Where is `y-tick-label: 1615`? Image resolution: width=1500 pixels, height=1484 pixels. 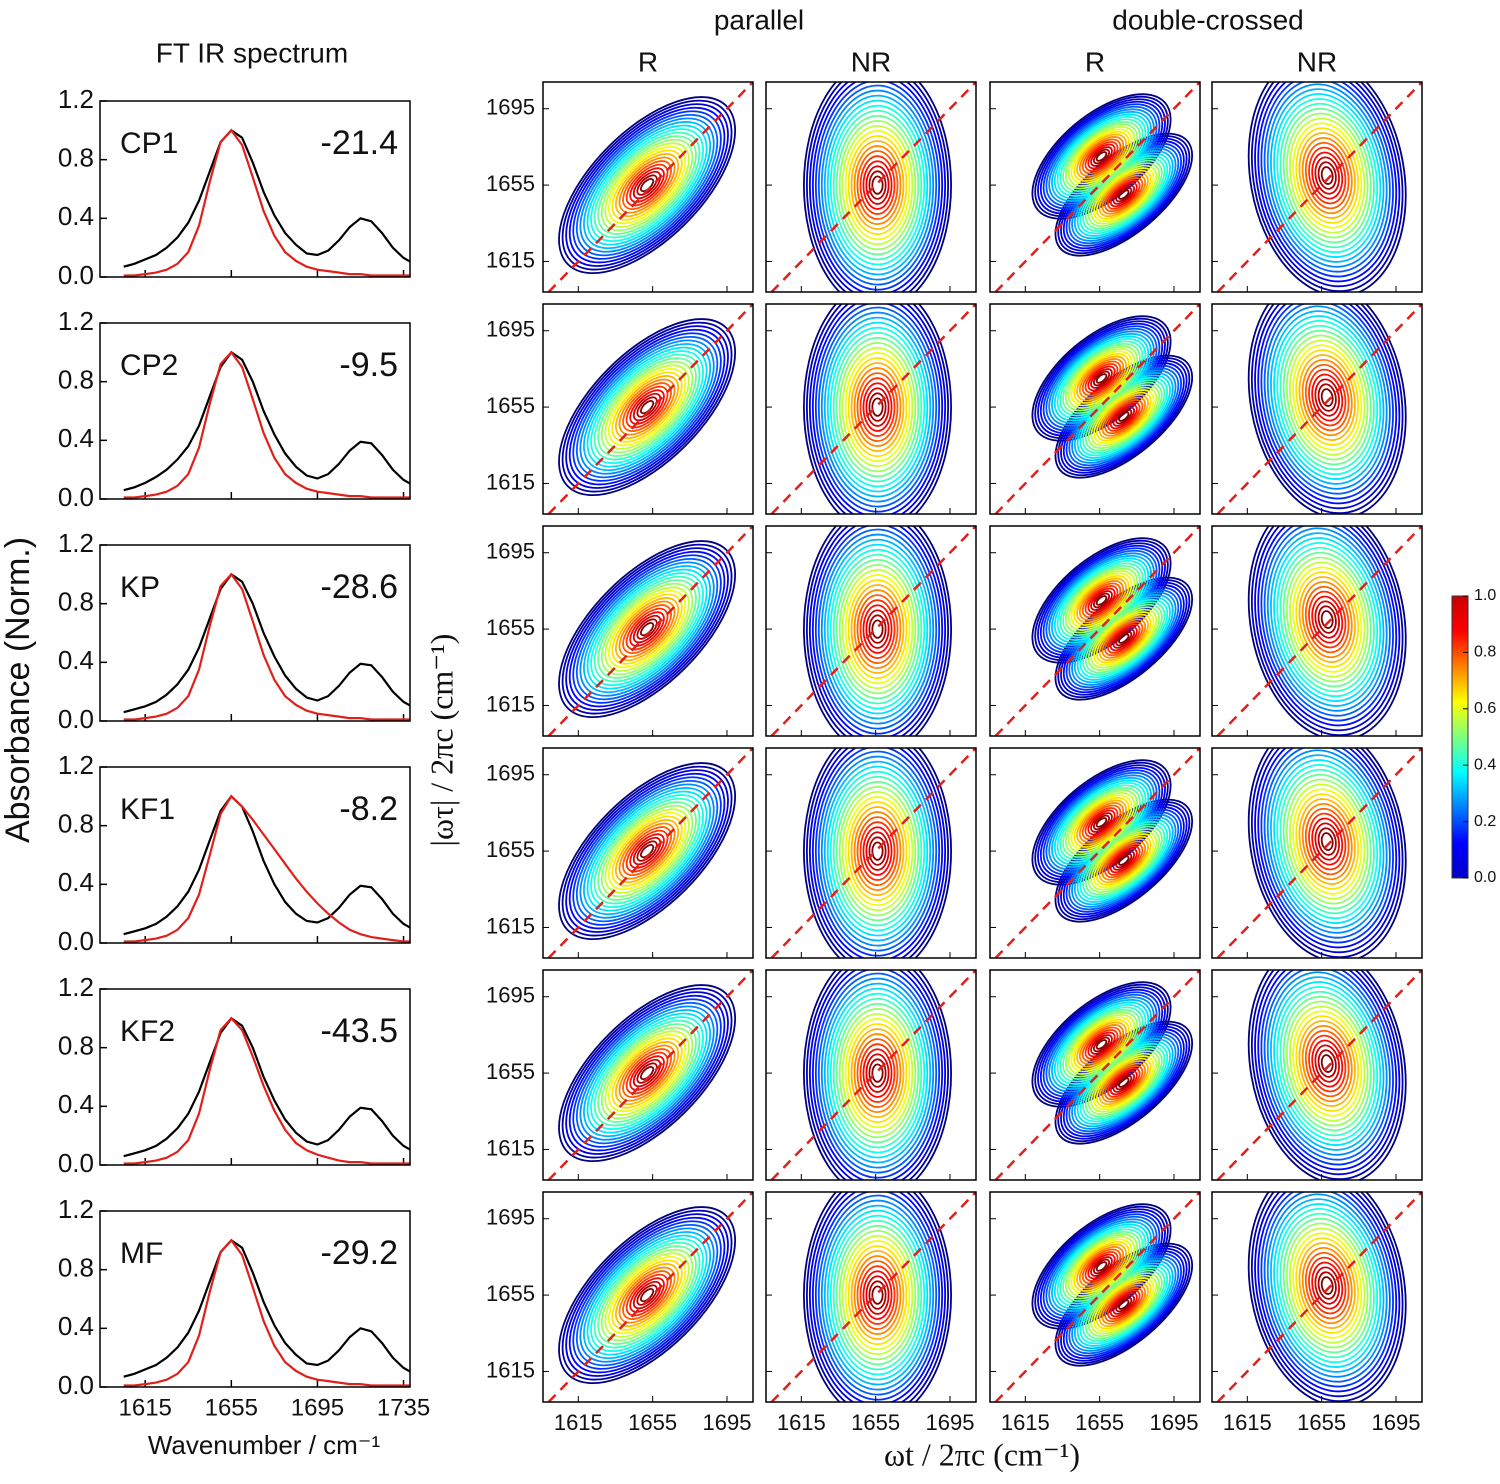 y-tick-label: 1615 is located at coordinates (510, 259).